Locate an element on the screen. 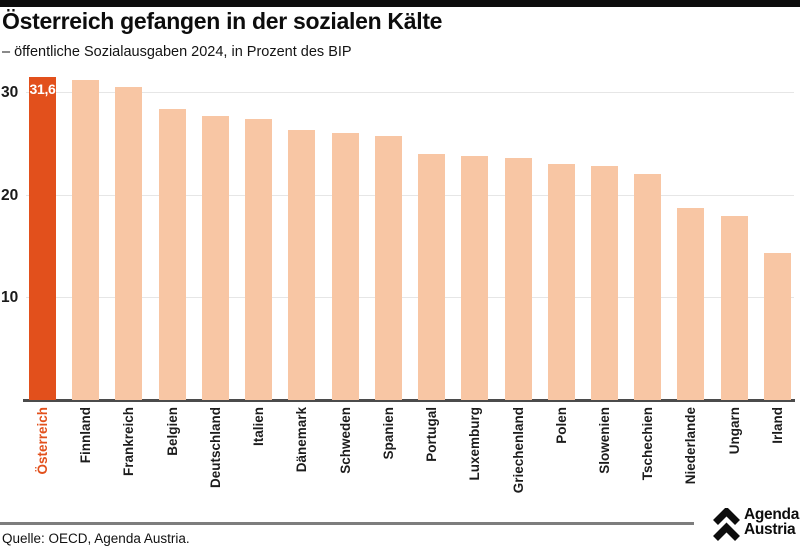 The height and width of the screenshot is (551, 800). x-axis-label: Schweden is located at coordinates (345, 440).